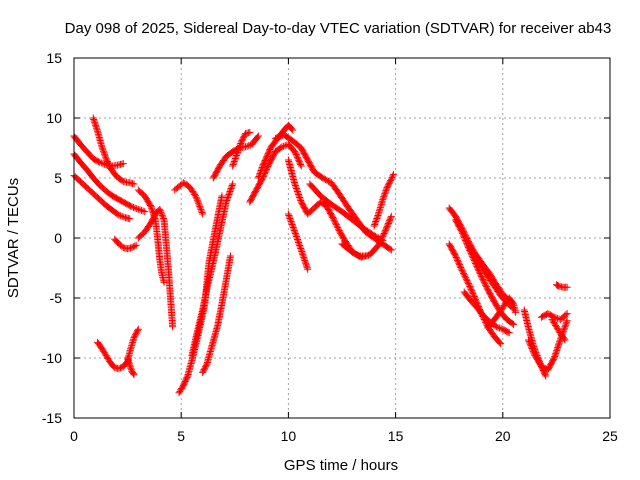  Describe the element at coordinates (118, 349) in the screenshot. I see `series-track-e` at that location.